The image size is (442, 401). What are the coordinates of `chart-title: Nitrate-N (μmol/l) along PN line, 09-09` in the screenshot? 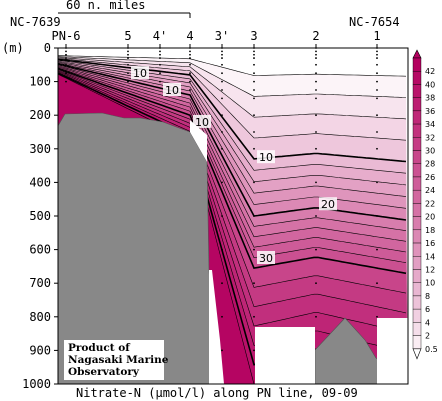 It's located at (217, 393).